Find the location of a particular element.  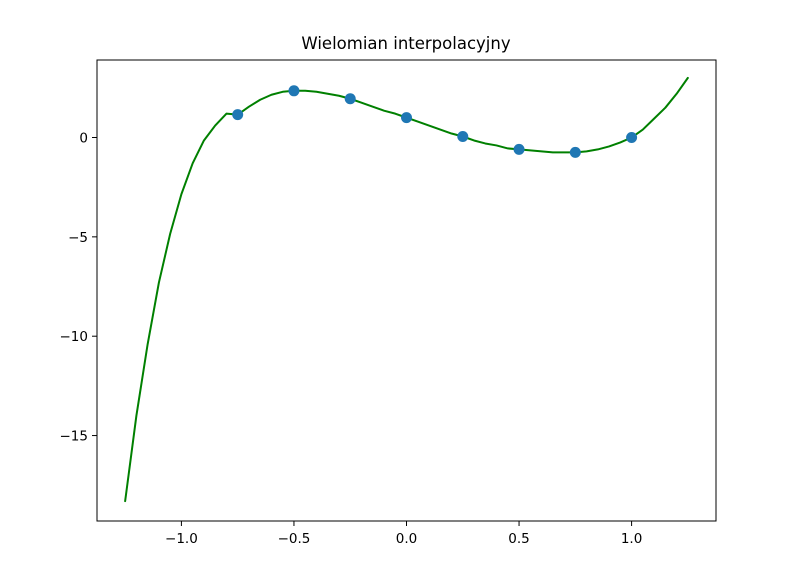

y-tick-label: 0 is located at coordinates (83, 138).